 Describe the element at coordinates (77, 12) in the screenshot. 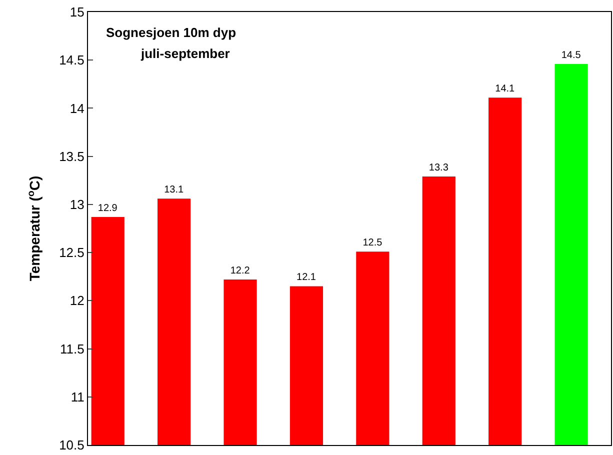

I see `y-tick-label: 15` at that location.